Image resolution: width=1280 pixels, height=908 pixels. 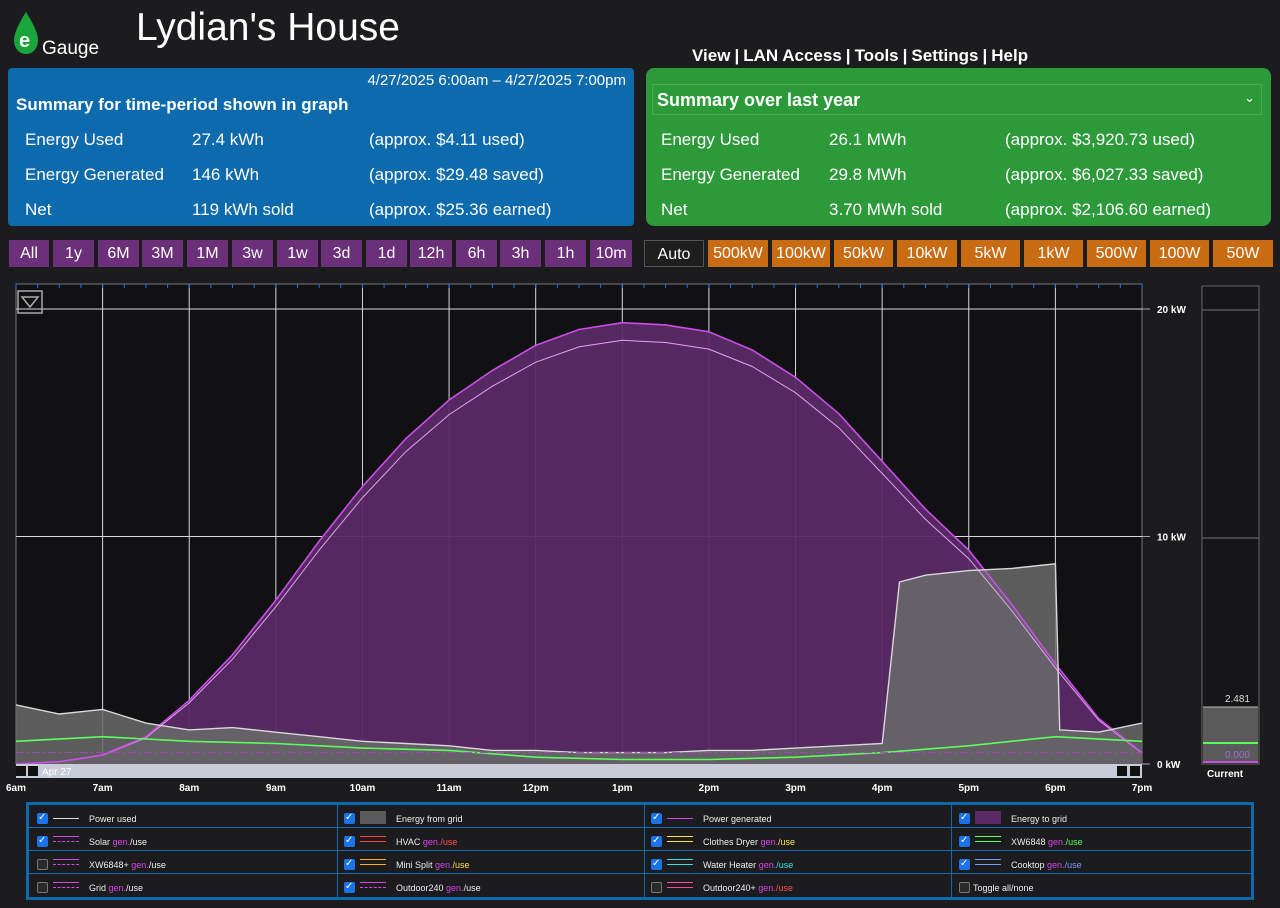 What do you see at coordinates (185, 841) in the screenshot?
I see `legend-item: Solar gen./use` at bounding box center [185, 841].